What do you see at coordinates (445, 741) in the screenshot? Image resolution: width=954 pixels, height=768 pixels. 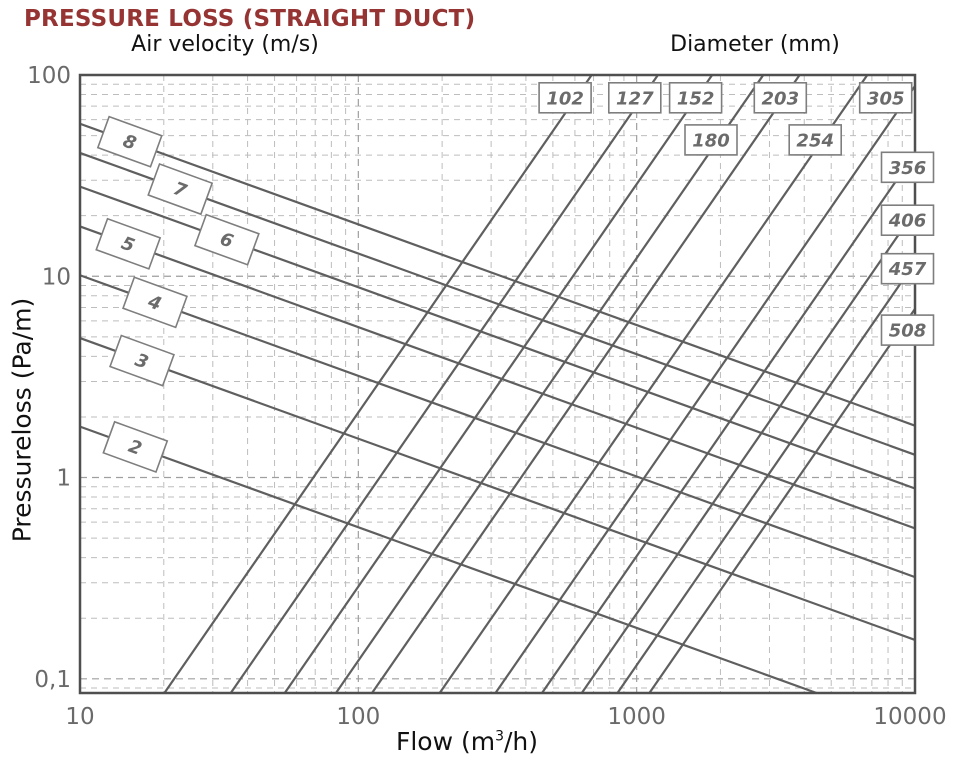 I see `x-axis-title-pre: Flow (m` at bounding box center [445, 741].